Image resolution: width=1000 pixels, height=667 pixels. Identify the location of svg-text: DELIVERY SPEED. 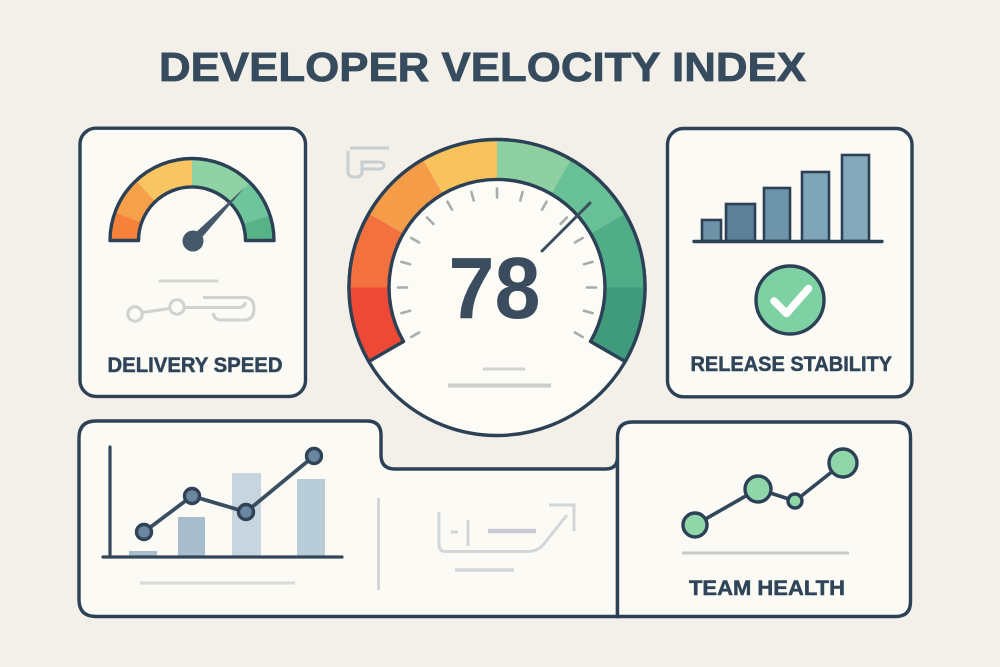
(195, 365).